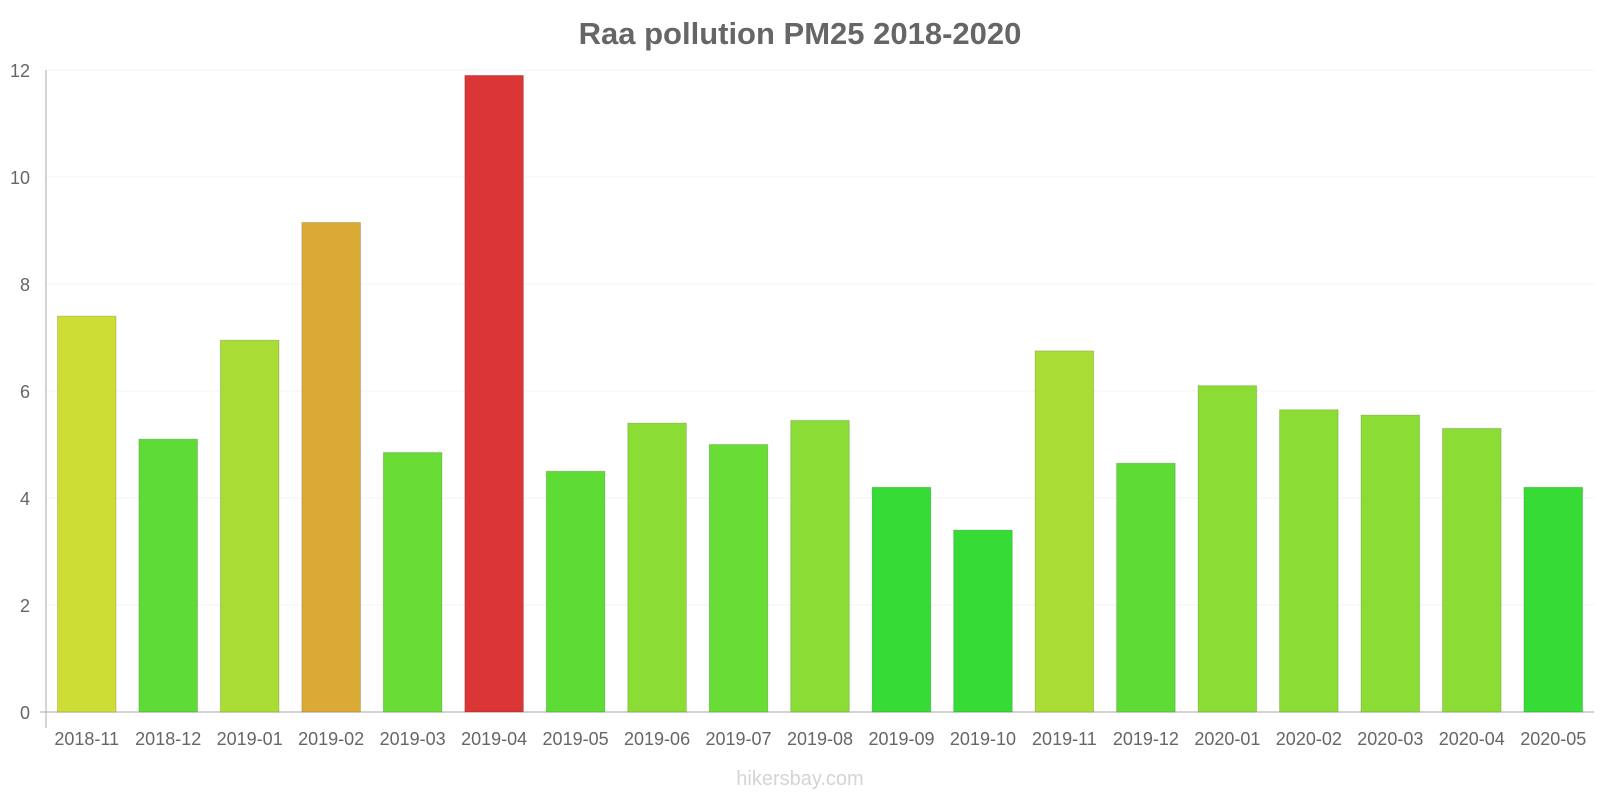 The image size is (1600, 800). Describe the element at coordinates (800, 33) in the screenshot. I see `chart-title: Raa pollution PM25 2018-2020` at that location.